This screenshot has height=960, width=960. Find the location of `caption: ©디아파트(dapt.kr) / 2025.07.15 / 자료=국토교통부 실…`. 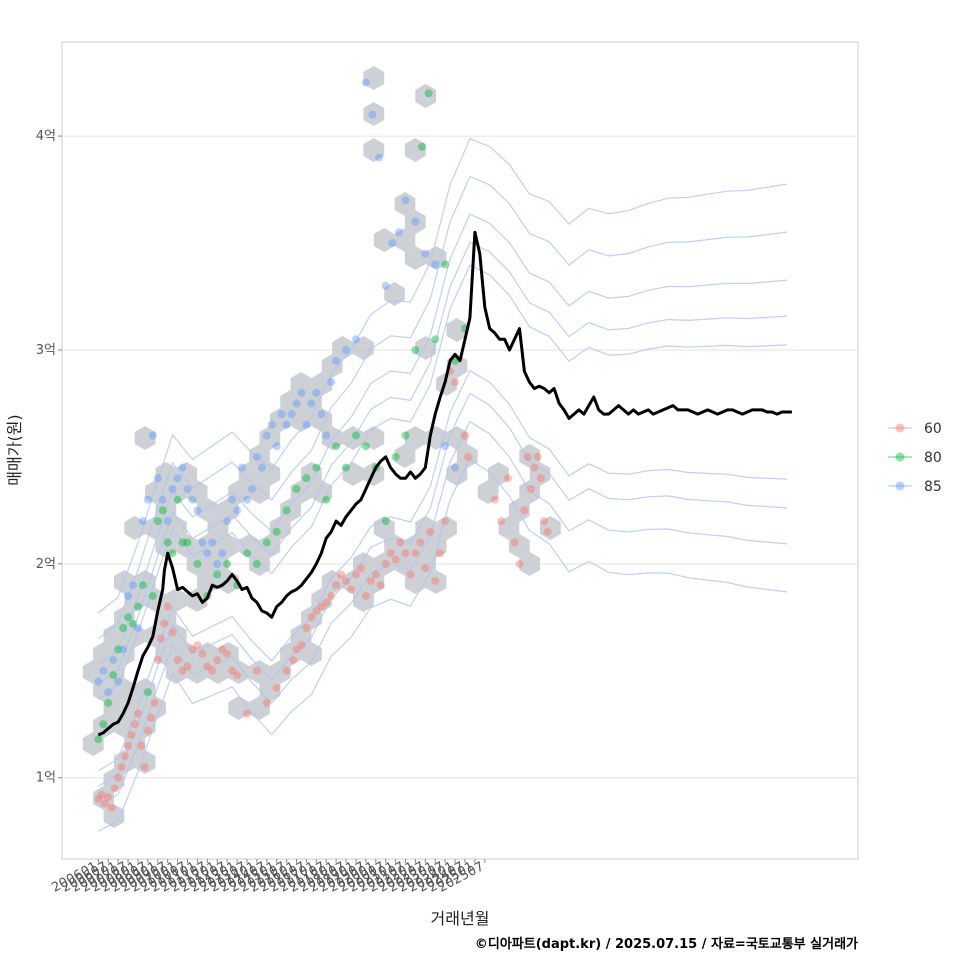

caption: ©디아파트(dapt.kr) / 2025.07.15 / 자료=국토교통부 실… is located at coordinates (666, 944).